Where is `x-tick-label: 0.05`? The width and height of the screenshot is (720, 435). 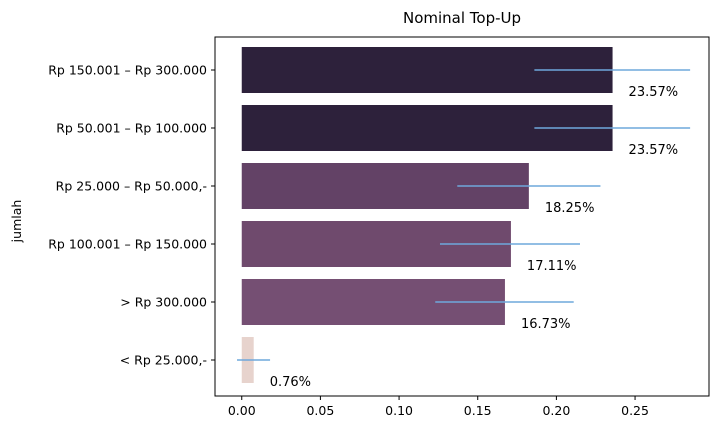
x-tick-label: 0.05 is located at coordinates (320, 410).